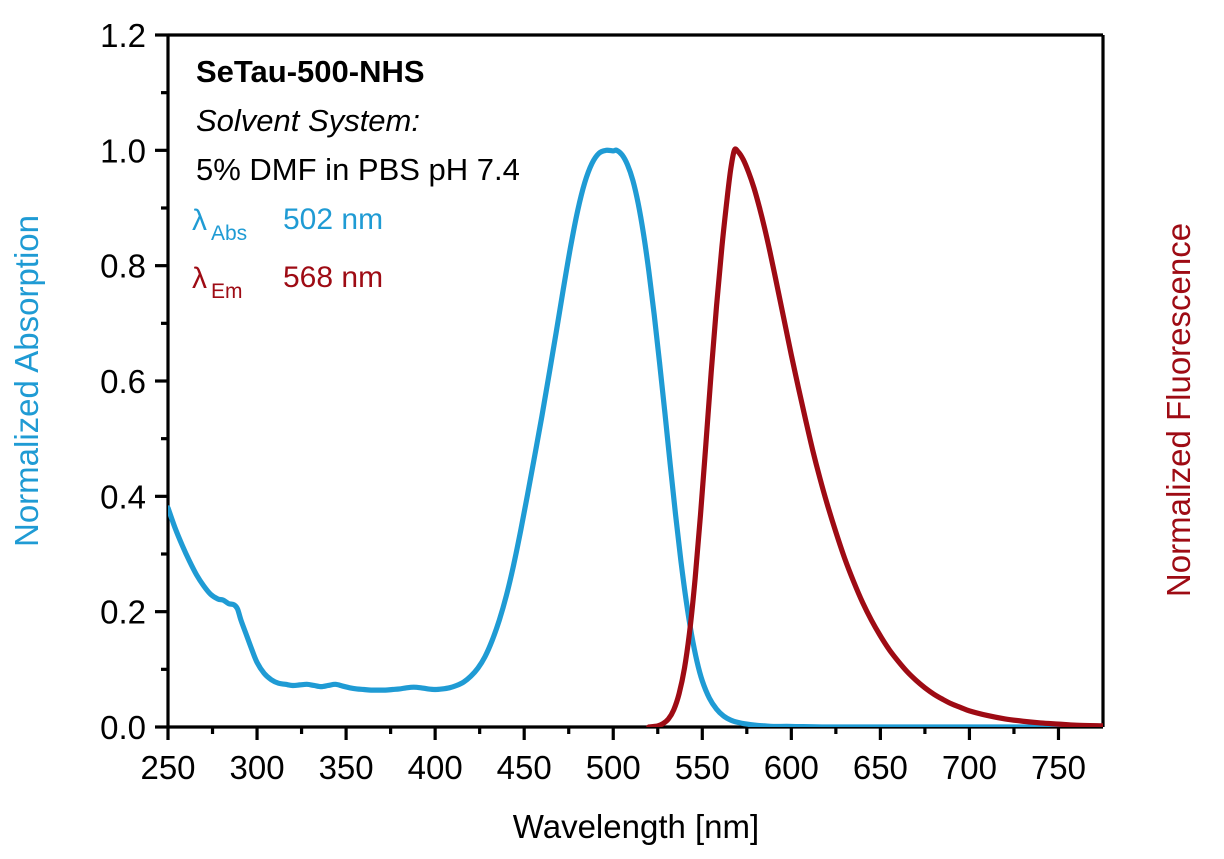 The image size is (1224, 859). Describe the element at coordinates (880, 767) in the screenshot. I see `x-tick-label: 650` at that location.